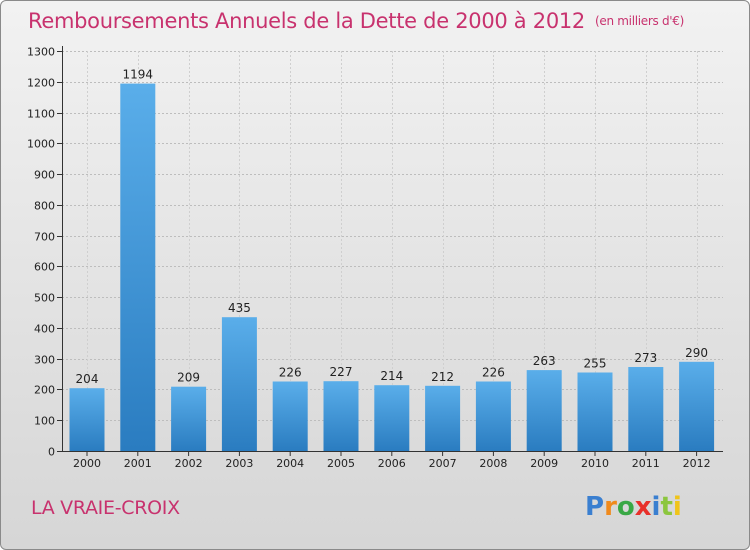  Describe the element at coordinates (44, 237) in the screenshot. I see `y-tick-label: 700` at that location.